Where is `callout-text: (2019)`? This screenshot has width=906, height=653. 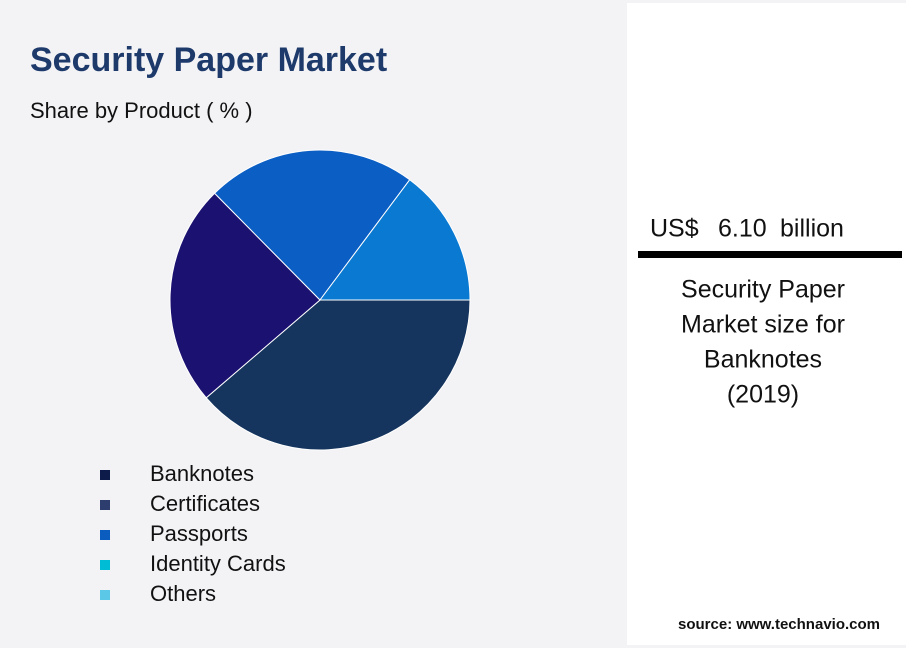 callout-text: (2019) is located at coordinates (763, 395).